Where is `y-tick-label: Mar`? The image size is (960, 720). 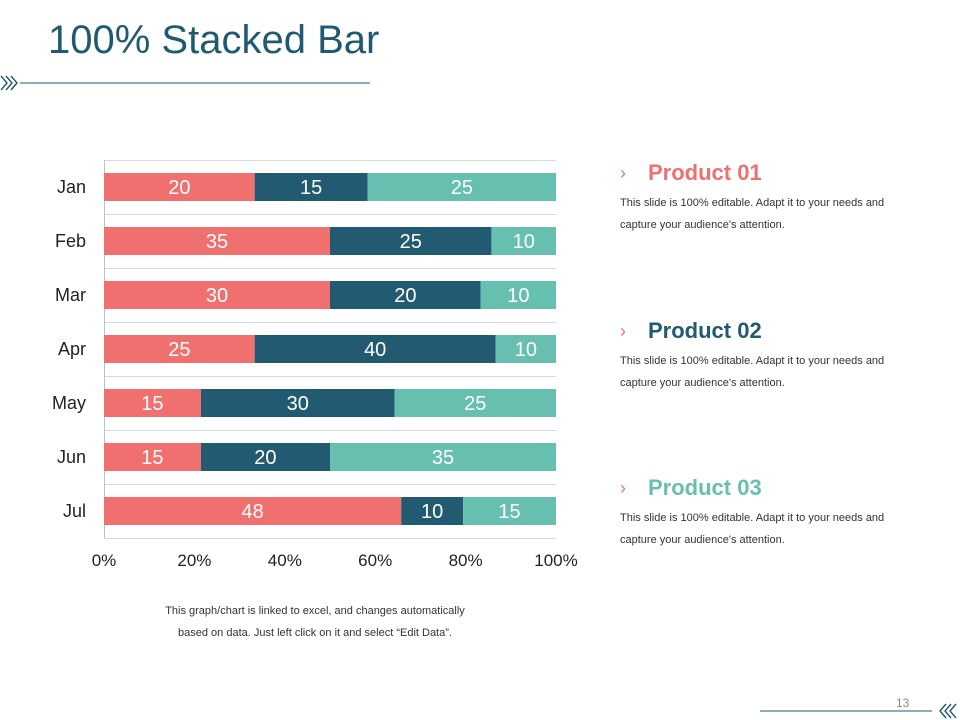 y-tick-label: Mar is located at coordinates (70, 295).